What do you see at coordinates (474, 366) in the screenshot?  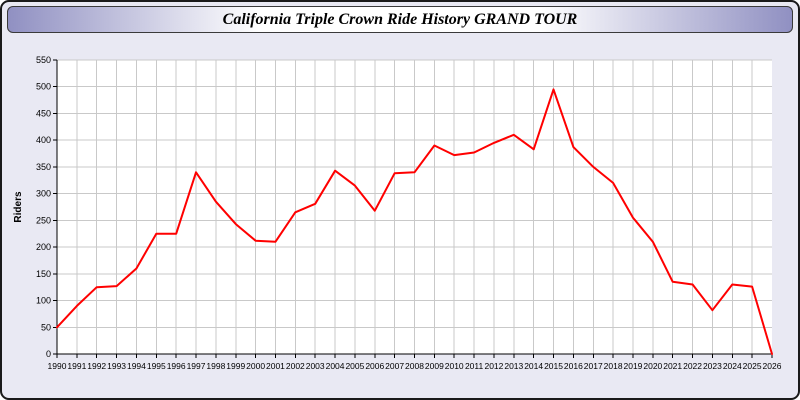 I see `svg-text: 2011` at bounding box center [474, 366].